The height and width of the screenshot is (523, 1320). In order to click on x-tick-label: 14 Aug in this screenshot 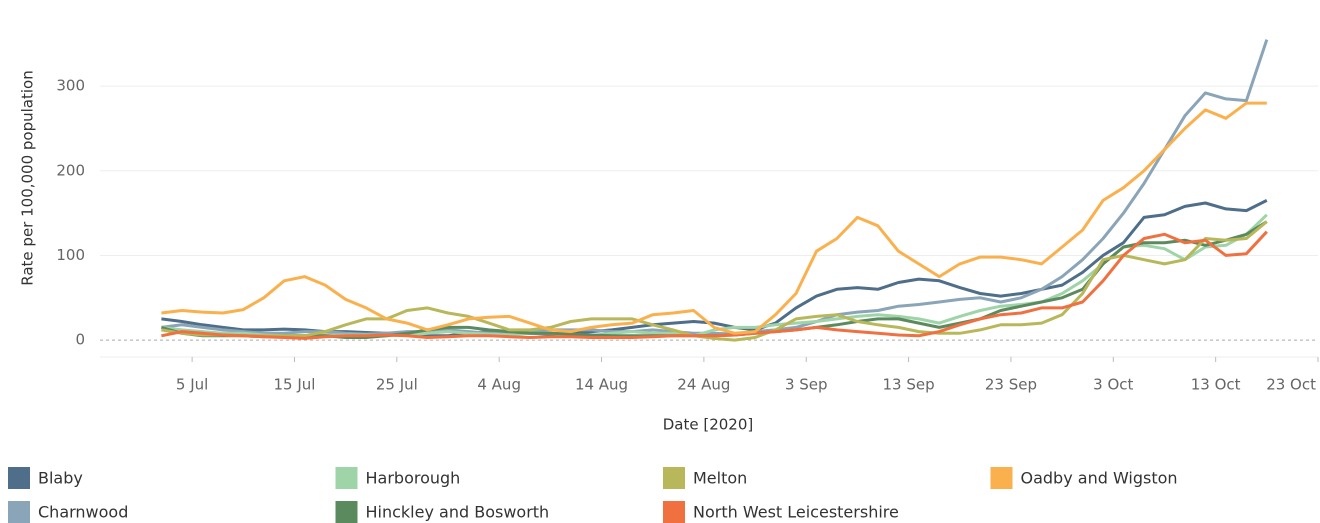, I will do `click(601, 385)`.